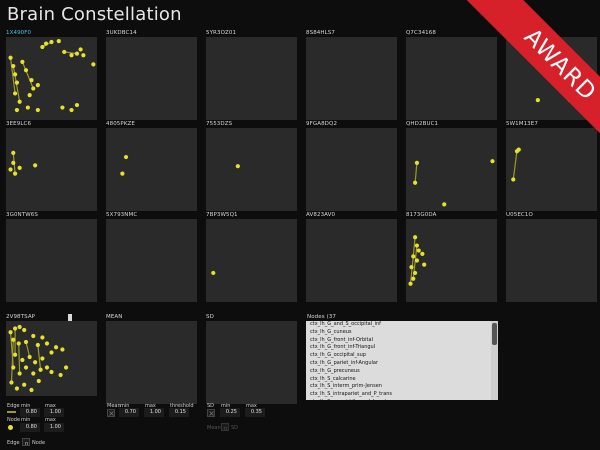 Image resolution: width=600 pixels, height=450 pixels. What do you see at coordinates (494, 360) in the screenshot?
I see `nodes-list-scrollbar` at bounding box center [494, 360].